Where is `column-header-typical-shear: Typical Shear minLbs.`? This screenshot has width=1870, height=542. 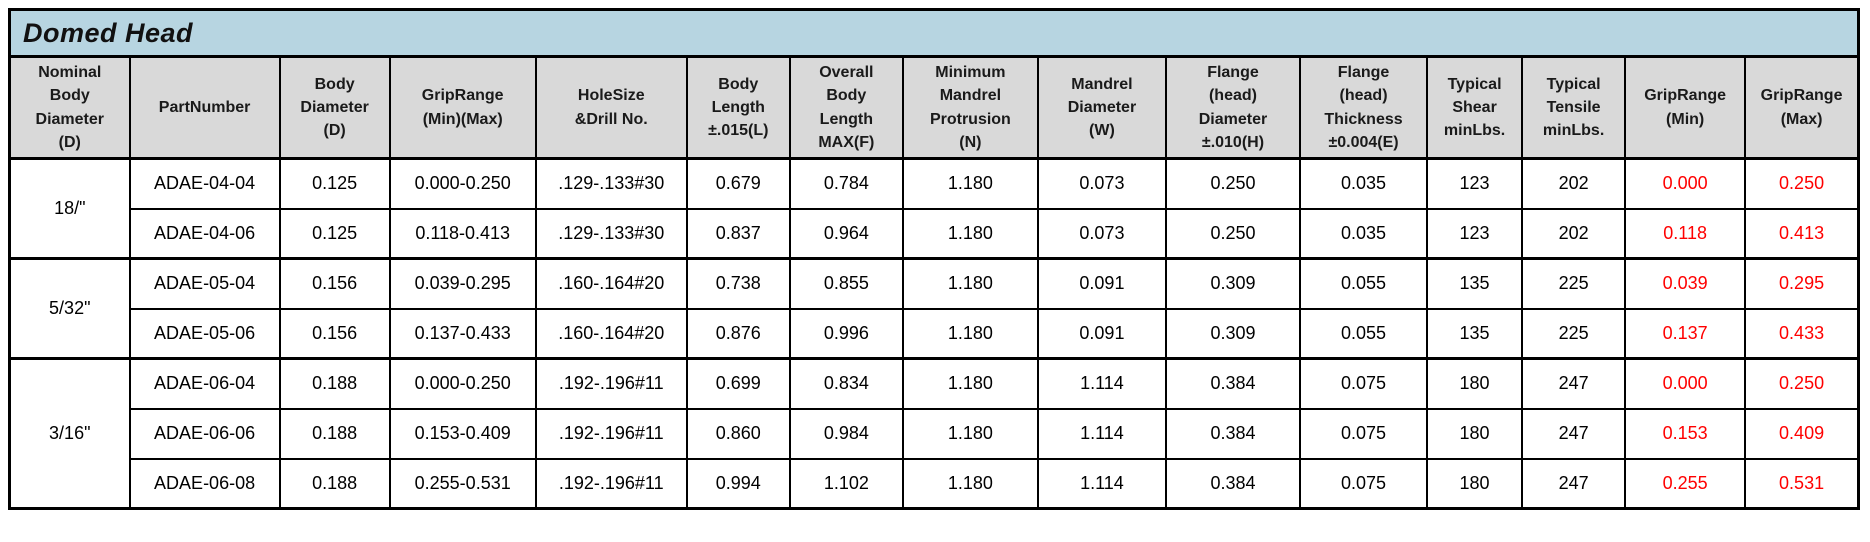
column-header-typical-shear: Typical Shear minLbs. is located at coordinates (1475, 107).